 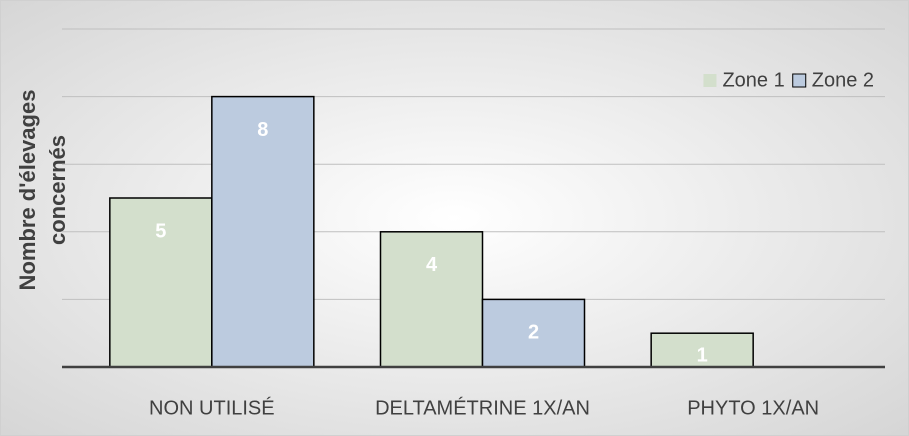 I want to click on data-label: 5, so click(x=160, y=231).